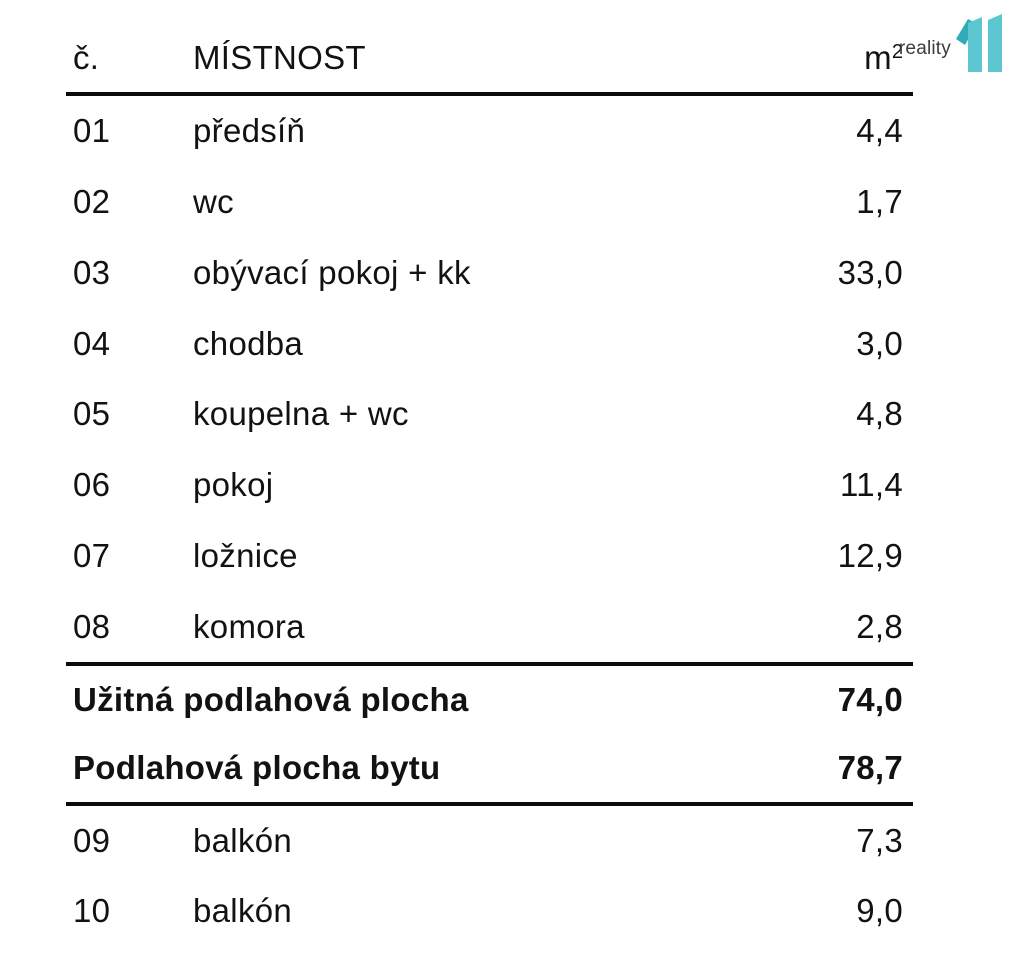 The height and width of the screenshot is (953, 1024). I want to click on logo-text: reality, so click(924, 48).